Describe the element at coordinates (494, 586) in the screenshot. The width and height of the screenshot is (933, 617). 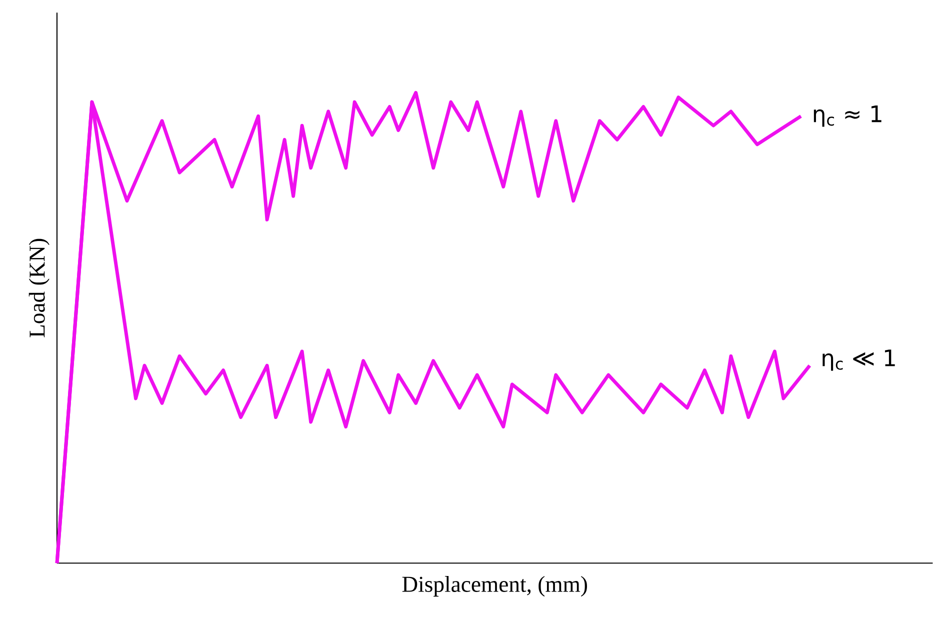
I see `x-axis-title: Displacement, (mm)` at that location.